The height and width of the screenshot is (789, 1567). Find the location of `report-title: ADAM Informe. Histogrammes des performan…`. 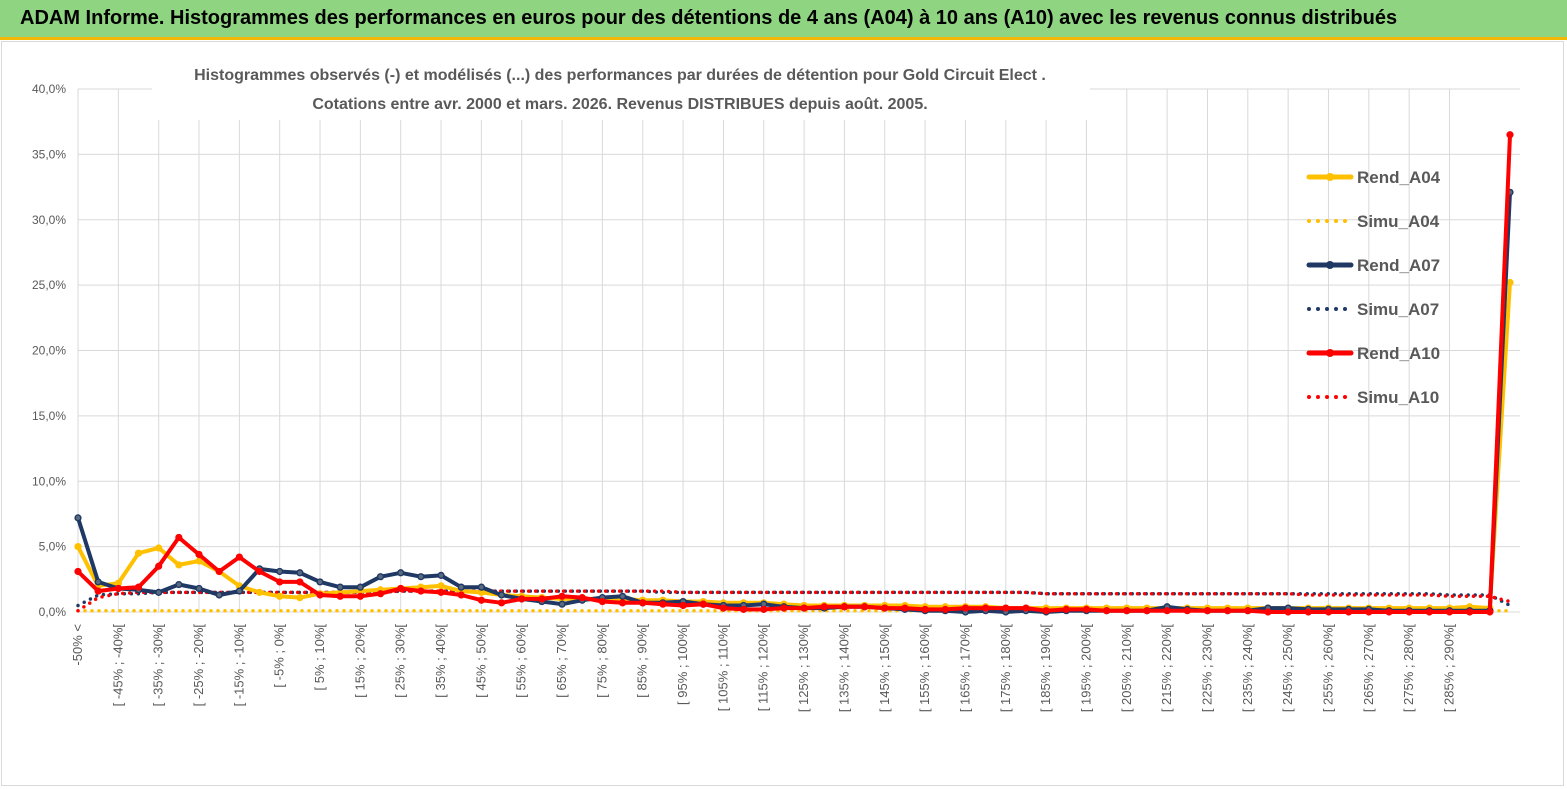

report-title: ADAM Informe. Histogrammes des performan… is located at coordinates (709, 18).